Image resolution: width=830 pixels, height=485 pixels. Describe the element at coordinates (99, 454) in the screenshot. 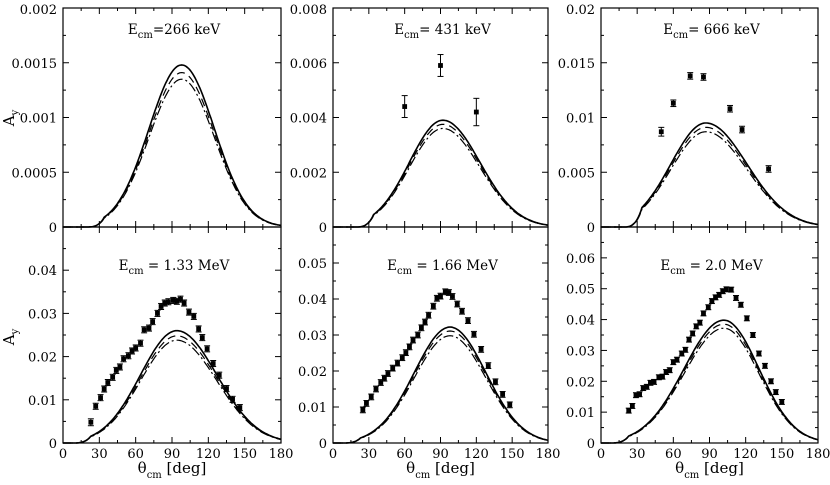

I see `x-tick-label: 30` at that location.